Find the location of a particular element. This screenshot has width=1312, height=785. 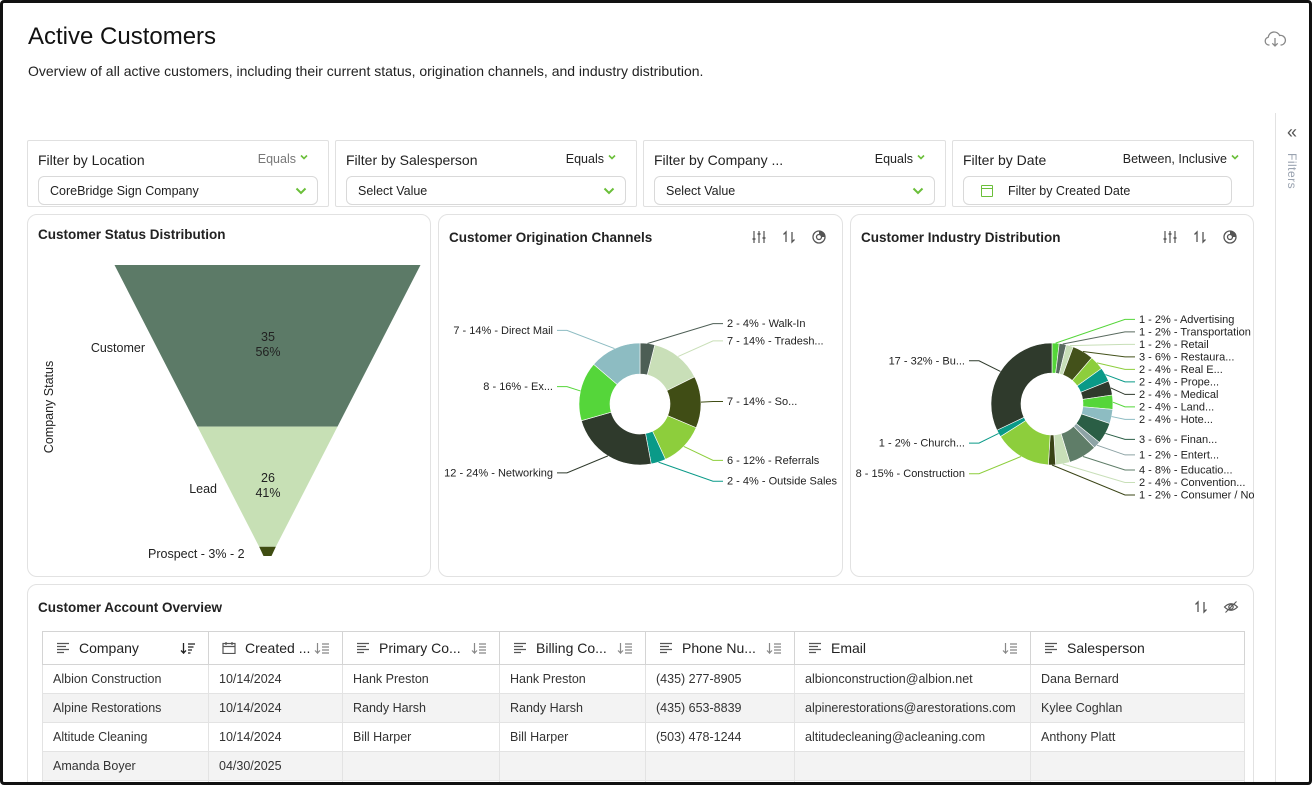

sort-ascending-icon is located at coordinates (188, 648).